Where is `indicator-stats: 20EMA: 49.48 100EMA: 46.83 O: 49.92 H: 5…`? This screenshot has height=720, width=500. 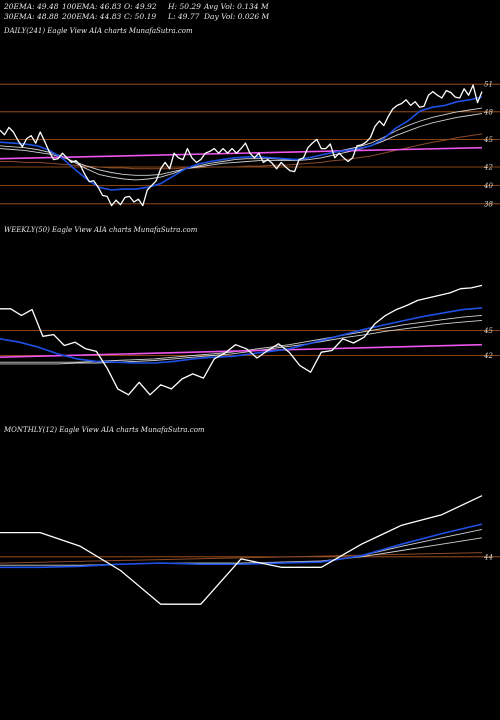 indicator-stats: 20EMA: 49.48 100EMA: 46.83 O: 49.92 H: 5… is located at coordinates (136, 12).